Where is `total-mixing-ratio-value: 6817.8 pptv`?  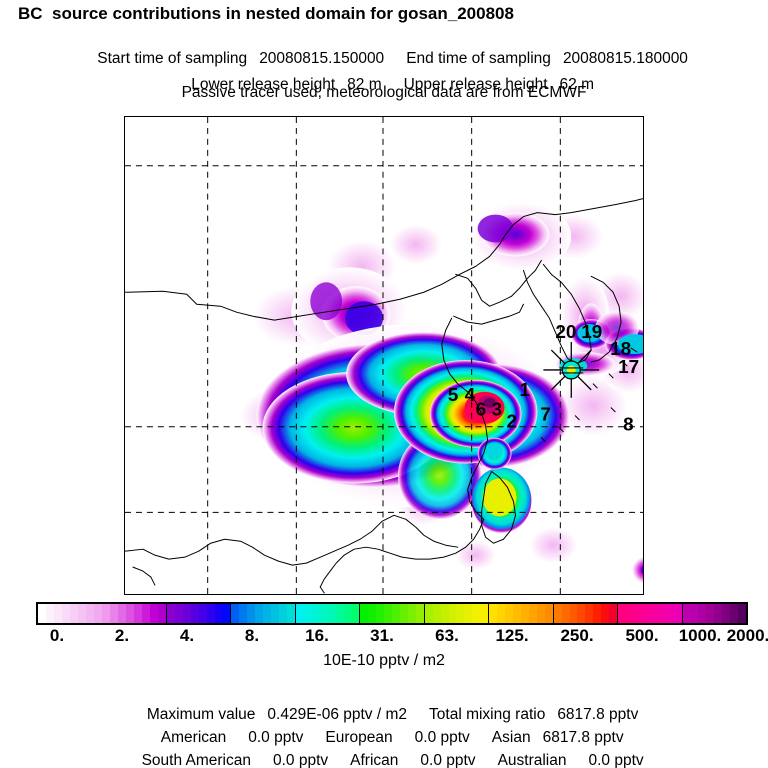
total-mixing-ratio-value: 6817.8 pptv is located at coordinates (598, 714).